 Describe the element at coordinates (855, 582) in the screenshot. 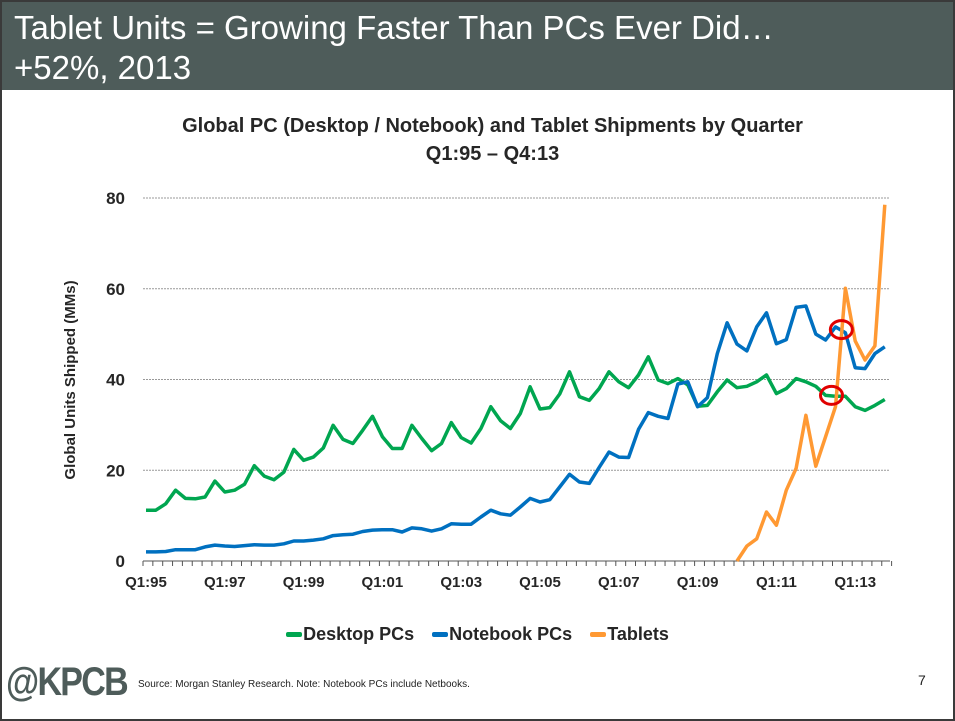

I see `x-tick-label: Q1:13` at that location.